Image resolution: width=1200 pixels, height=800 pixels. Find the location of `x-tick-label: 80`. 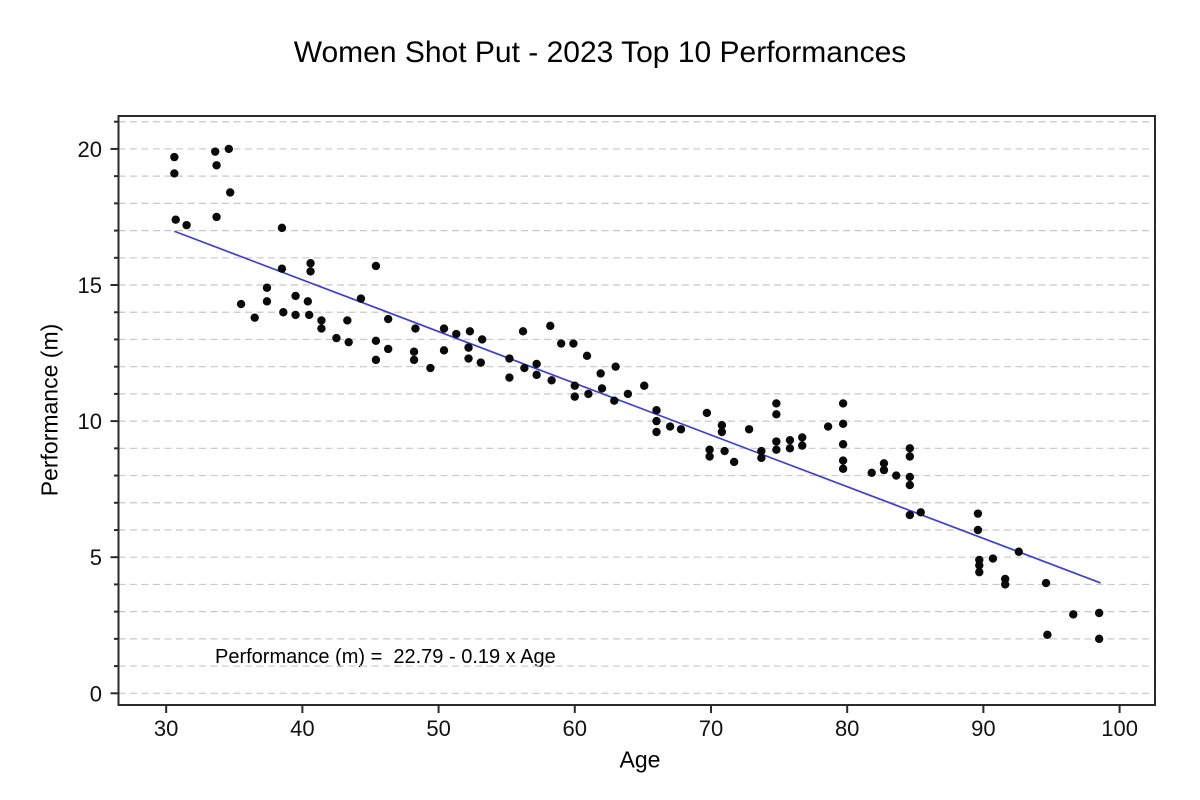

x-tick-label: 80 is located at coordinates (847, 728).